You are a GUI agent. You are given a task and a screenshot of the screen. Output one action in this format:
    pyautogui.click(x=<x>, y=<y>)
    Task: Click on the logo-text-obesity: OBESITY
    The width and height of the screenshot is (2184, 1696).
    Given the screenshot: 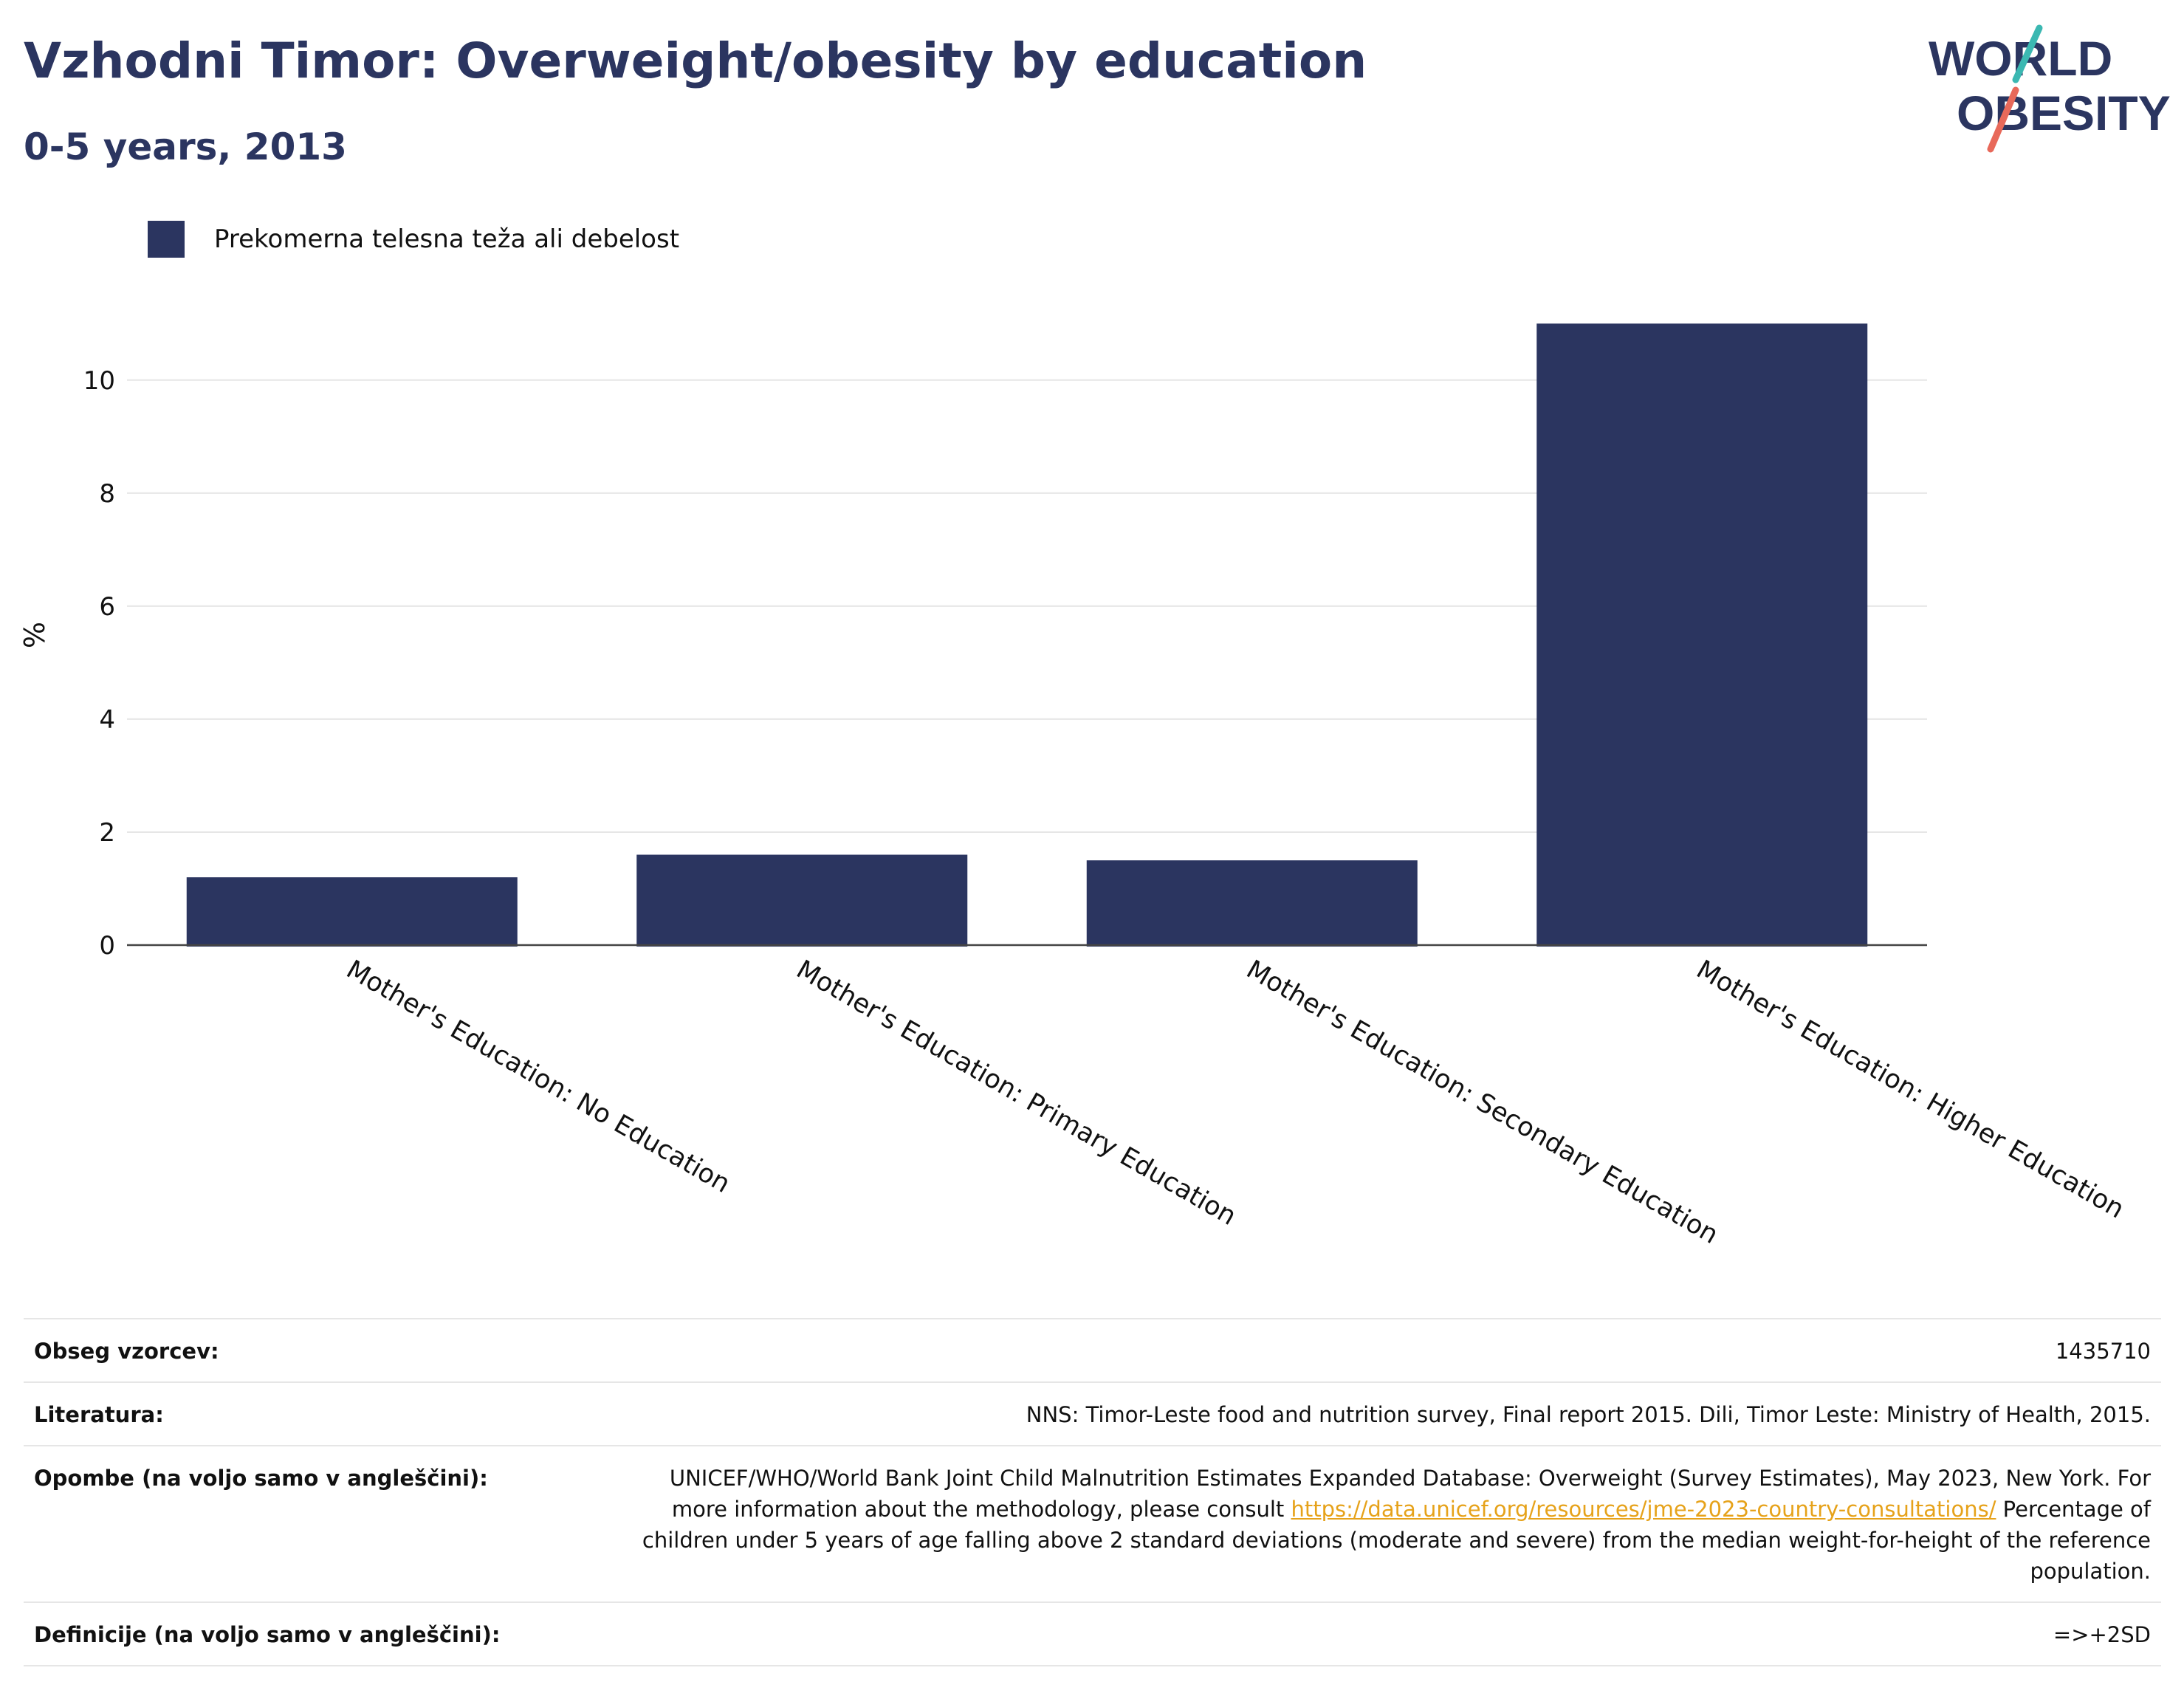 What is the action you would take?
    pyautogui.click(x=2064, y=113)
    